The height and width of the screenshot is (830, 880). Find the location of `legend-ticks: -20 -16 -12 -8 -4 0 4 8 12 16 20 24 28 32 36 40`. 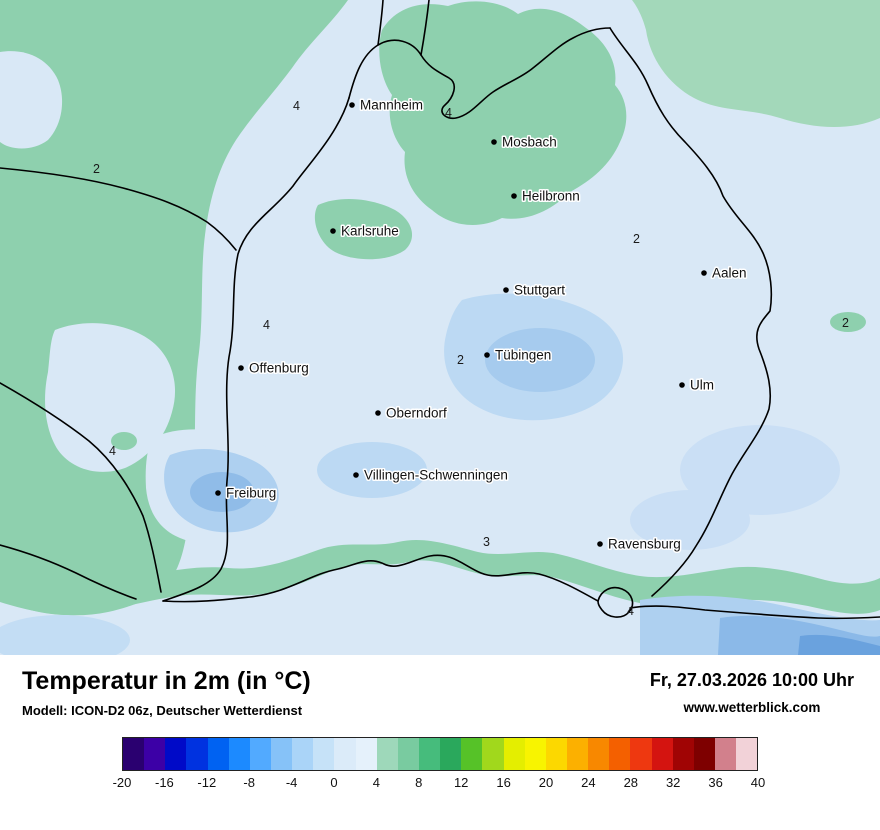

legend-ticks: -20 -16 -12 -8 -4 0 4 8 12 16 20 24 28 32 36 40 is located at coordinates (439, 783).